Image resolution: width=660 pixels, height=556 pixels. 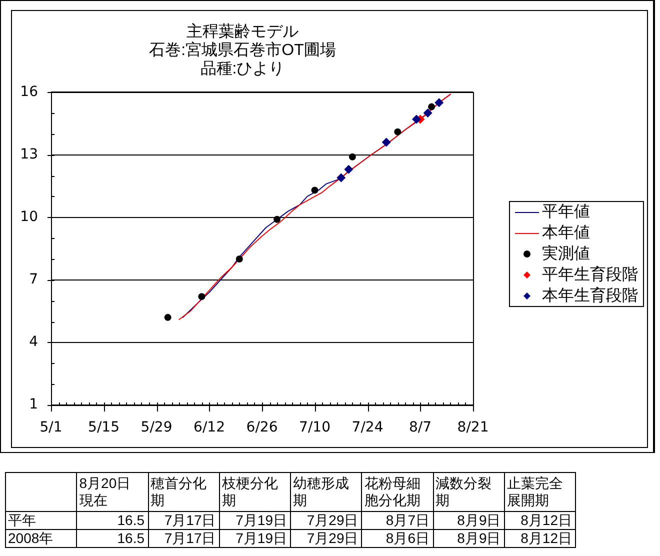 What do you see at coordinates (566, 211) in the screenshot?
I see `legend-label: 平年値` at bounding box center [566, 211].